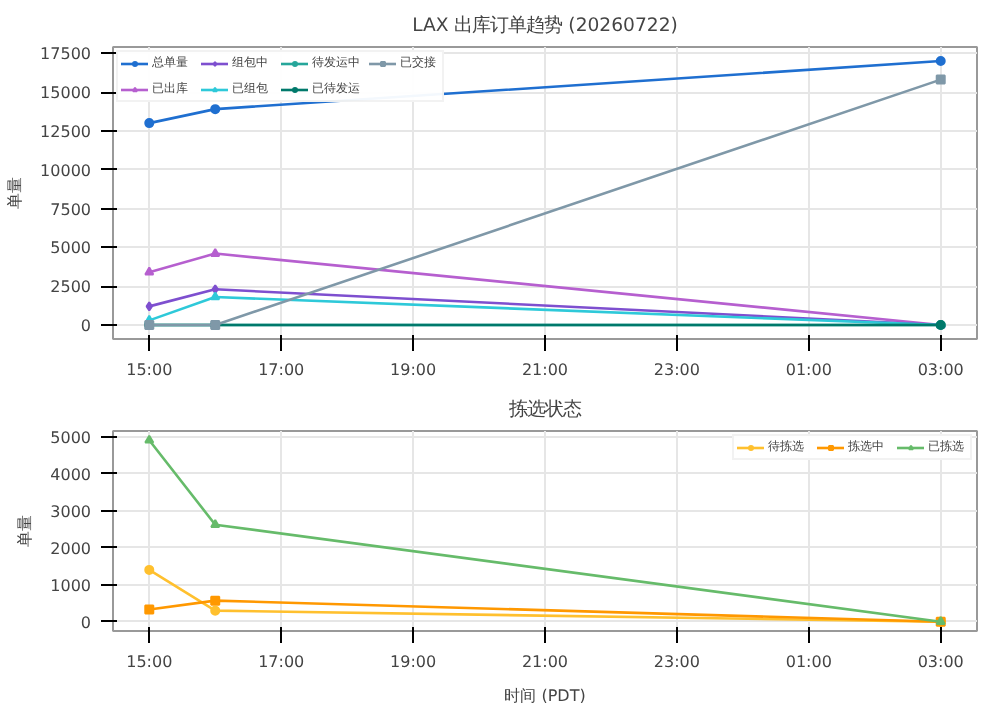 The image size is (1000, 710). I want to click on y-tick-label: 2500, so click(70, 287).